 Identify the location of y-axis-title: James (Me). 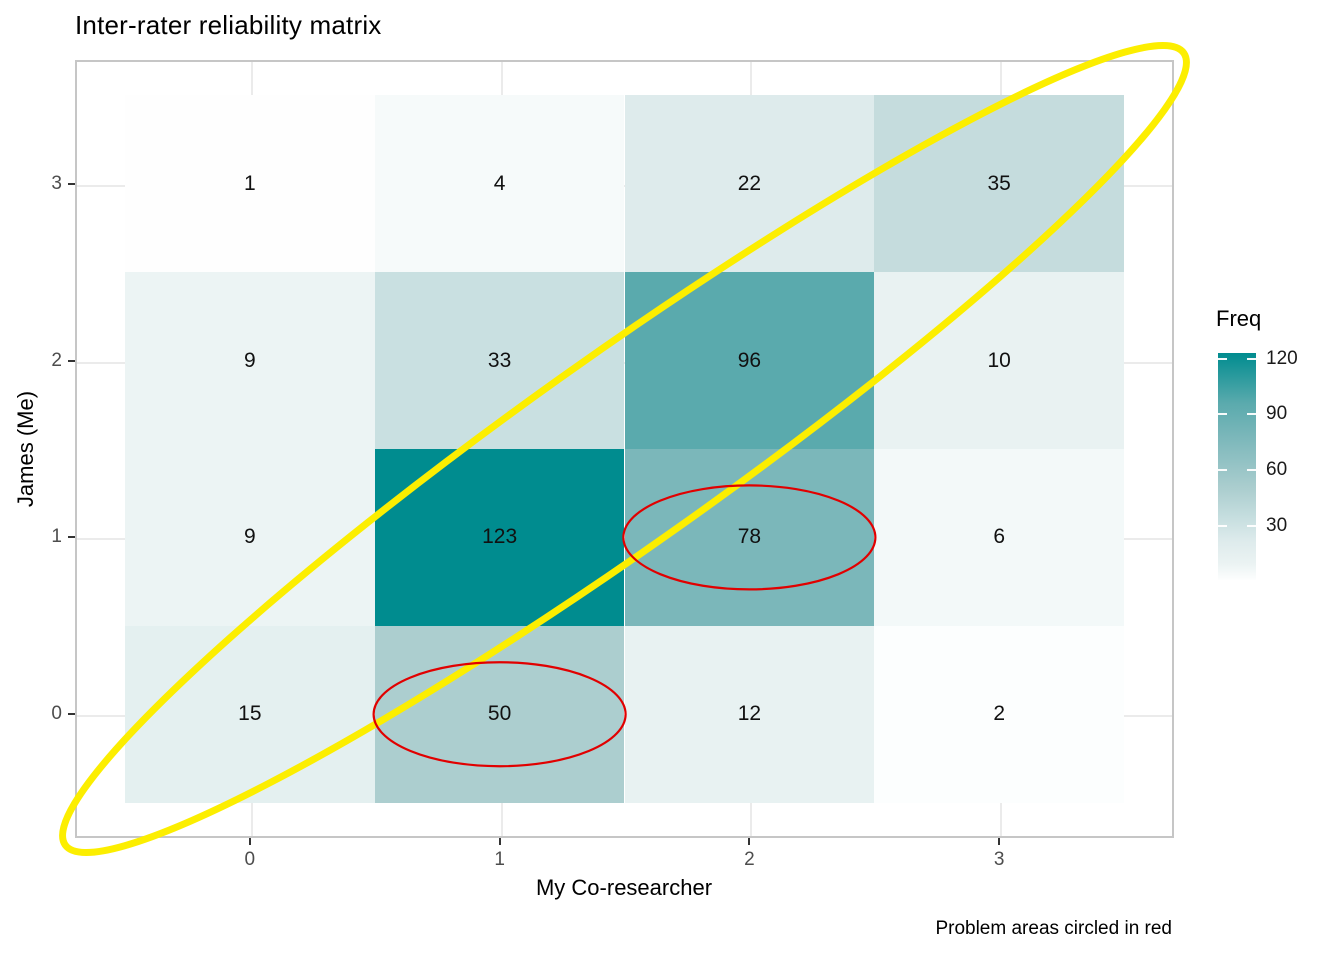
(25, 449).